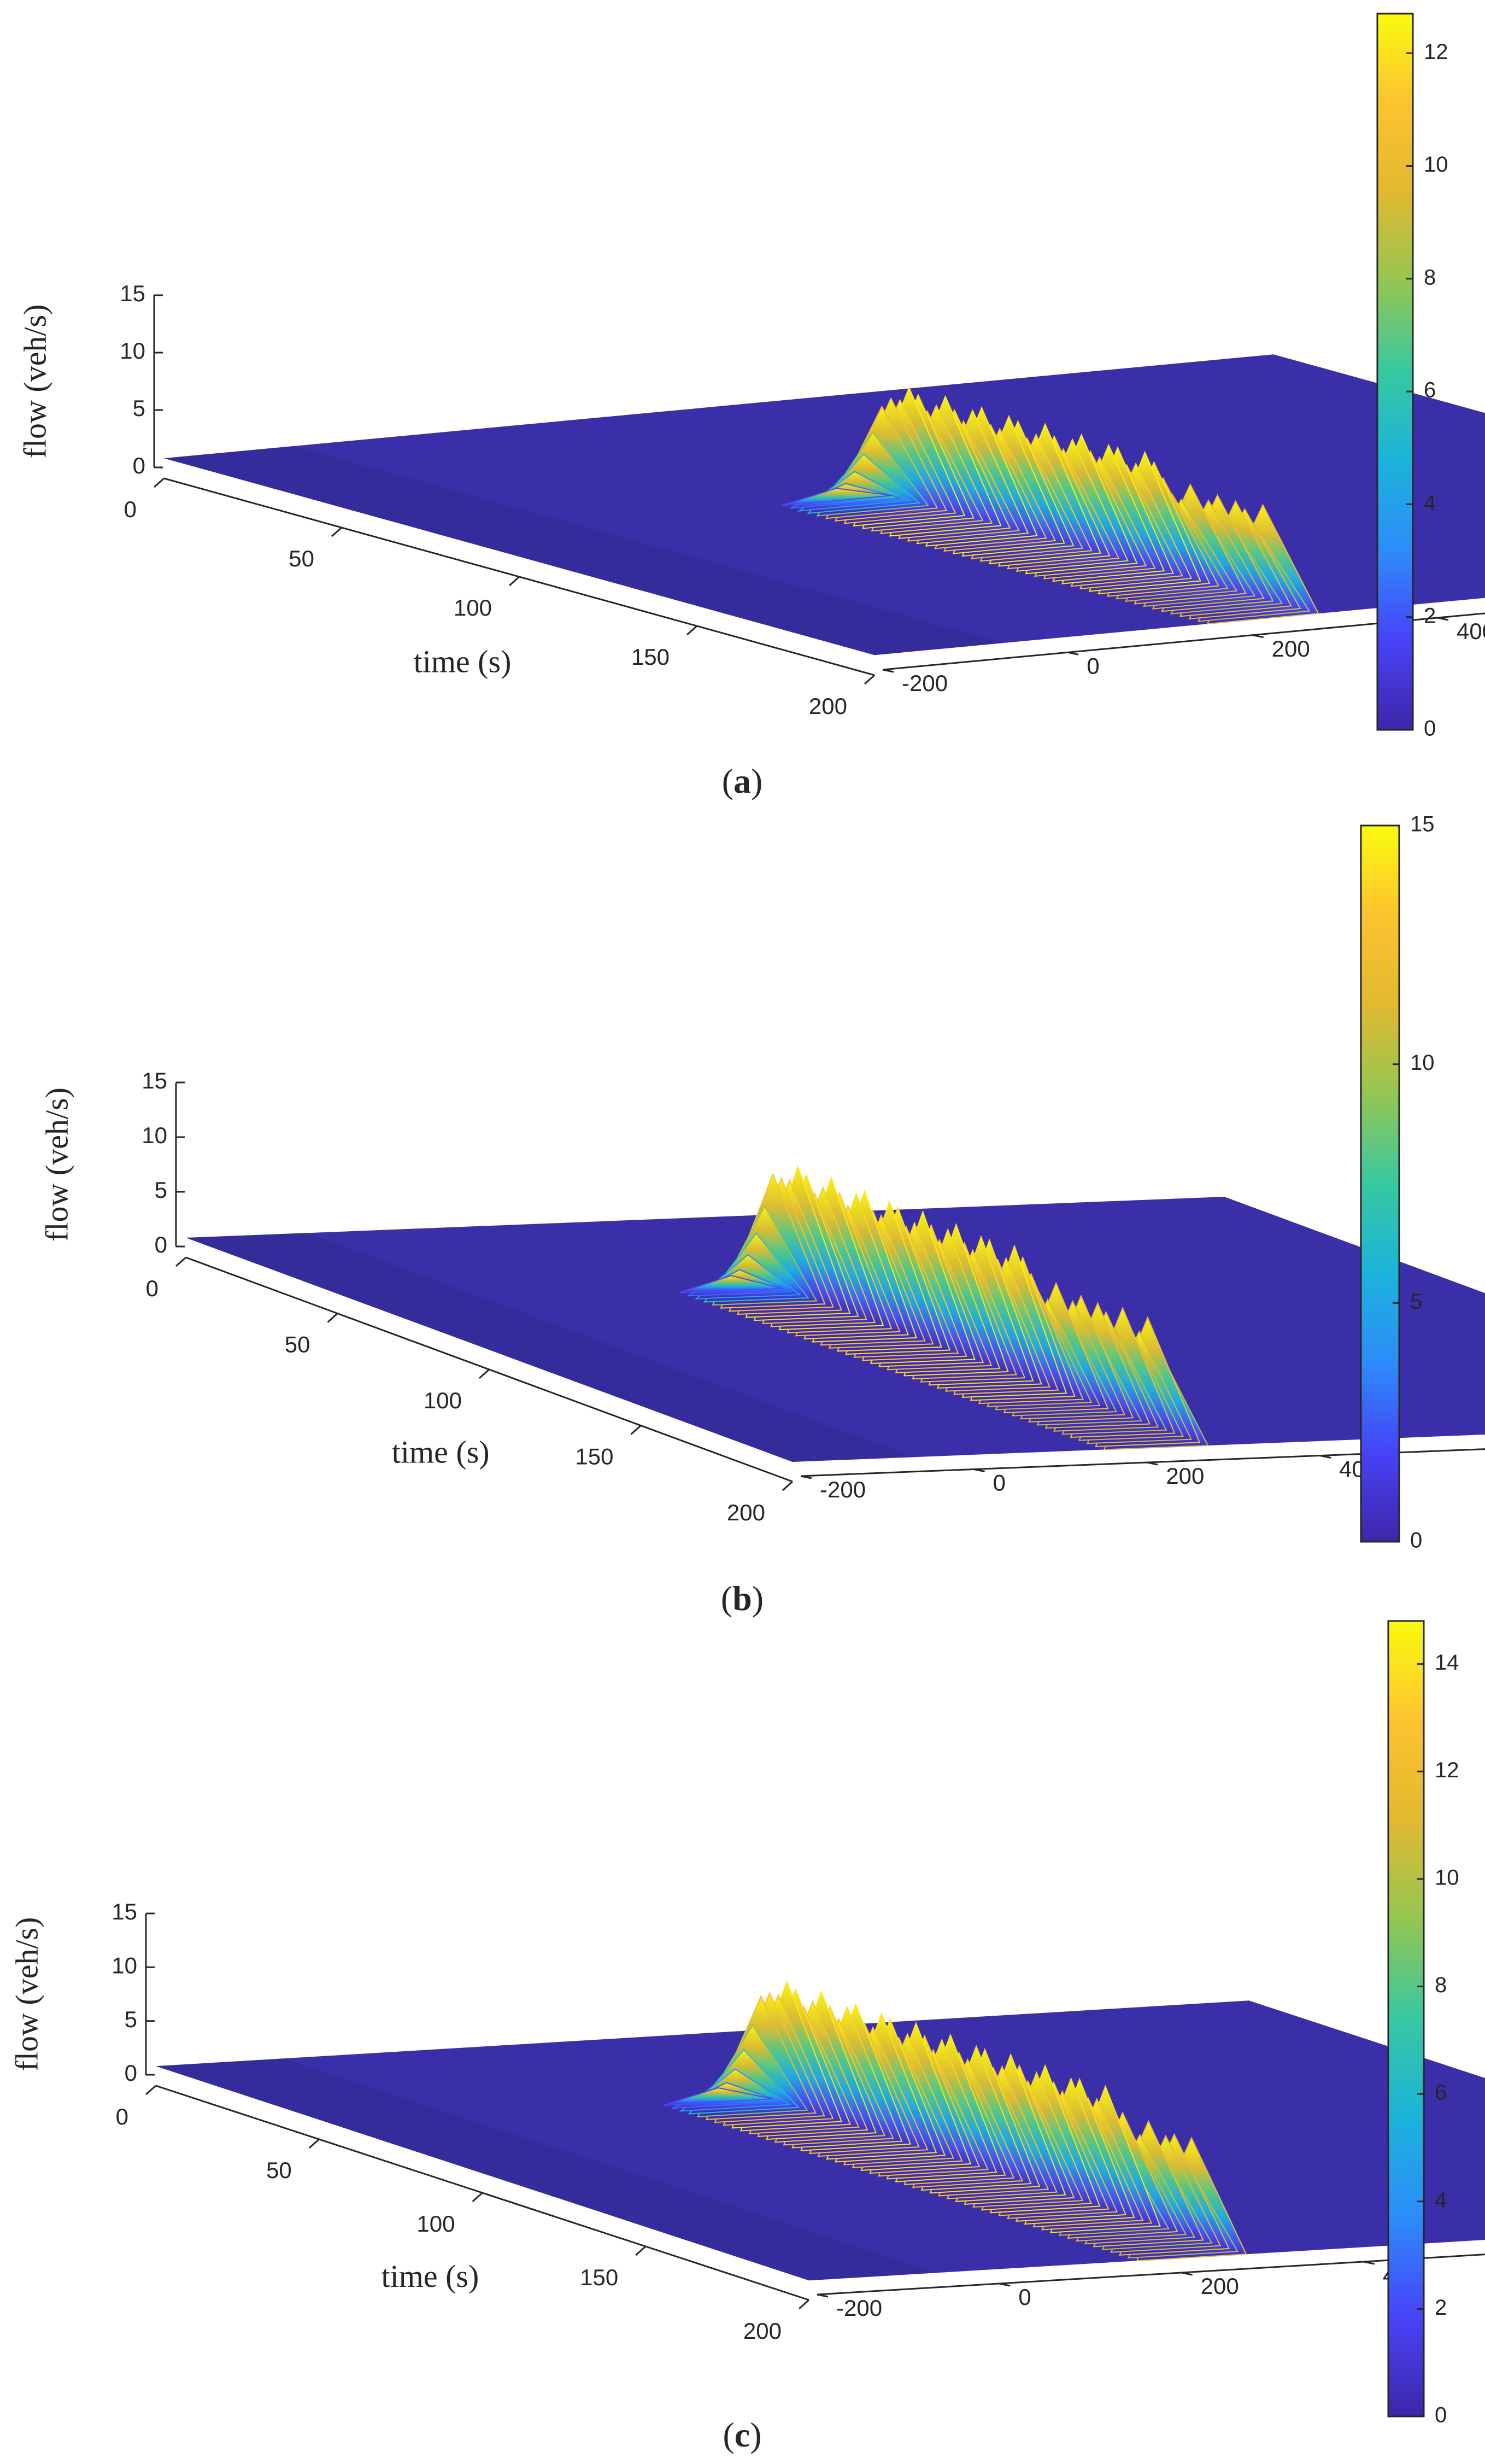 This screenshot has height=2464, width=1485. What do you see at coordinates (1423, 824) in the screenshot?
I see `colorbar-tick-label: 15` at bounding box center [1423, 824].